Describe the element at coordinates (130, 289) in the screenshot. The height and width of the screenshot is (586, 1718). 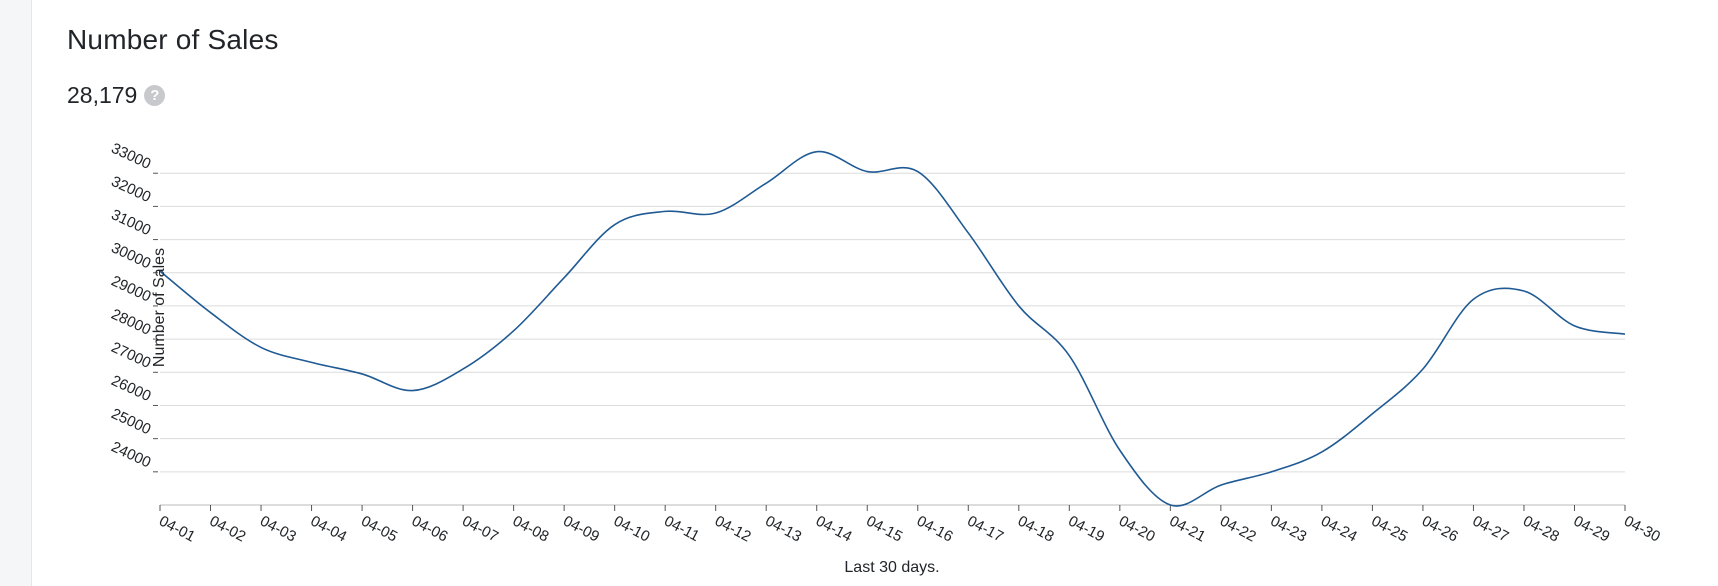
I see `y-tick-label: 29000` at that location.